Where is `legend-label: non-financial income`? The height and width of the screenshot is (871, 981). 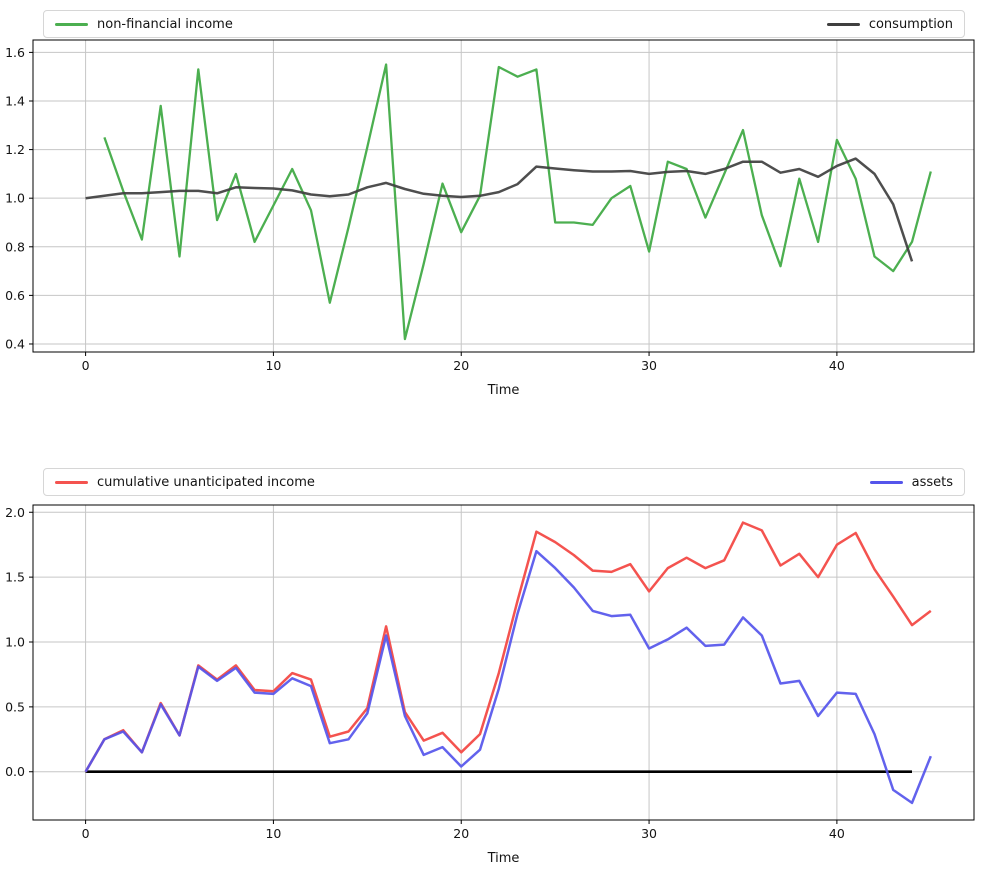 legend-label: non-financial income is located at coordinates (165, 24).